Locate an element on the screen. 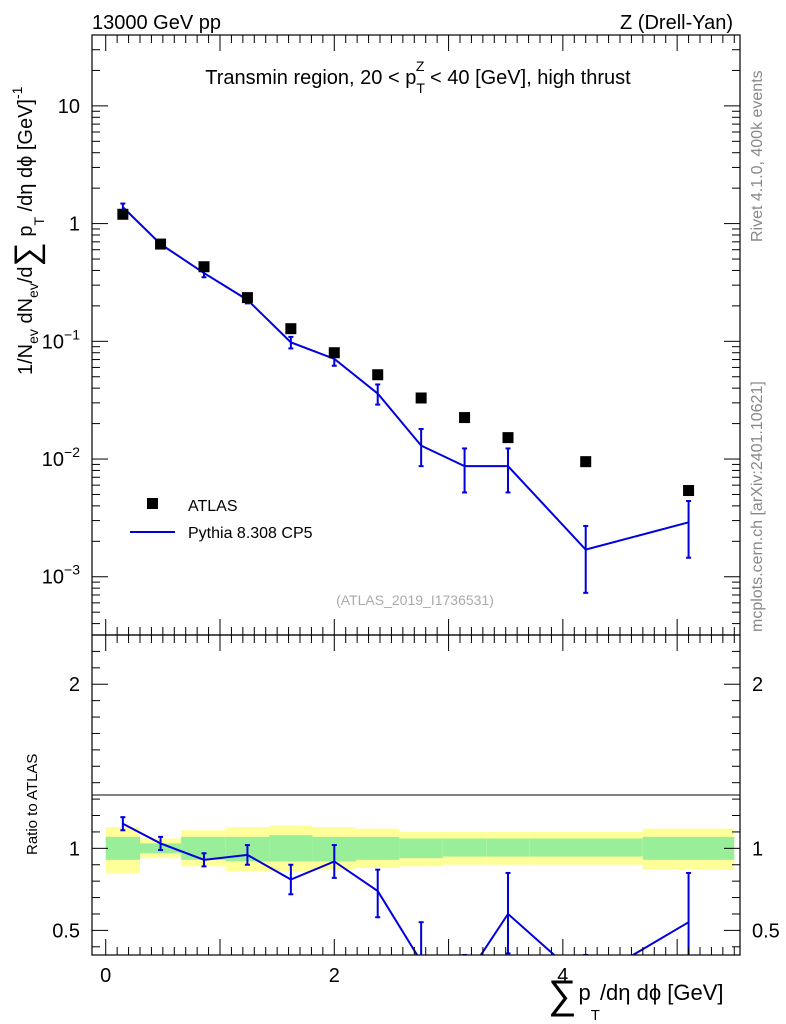 Image resolution: width=786 pixels, height=1024 pixels. title-prefix: Transmin region, 20 < p is located at coordinates (310, 78).